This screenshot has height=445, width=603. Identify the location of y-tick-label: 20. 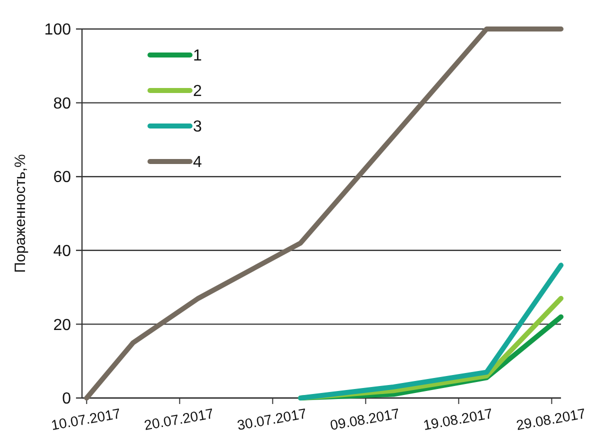
(62, 325).